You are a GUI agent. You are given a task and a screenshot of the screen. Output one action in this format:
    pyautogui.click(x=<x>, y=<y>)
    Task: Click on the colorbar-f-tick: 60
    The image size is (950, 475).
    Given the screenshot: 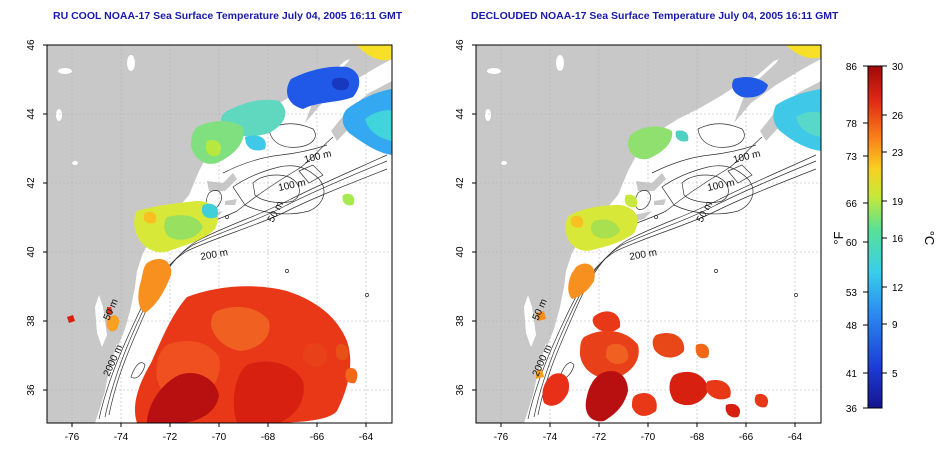 What is the action you would take?
    pyautogui.click(x=852, y=243)
    